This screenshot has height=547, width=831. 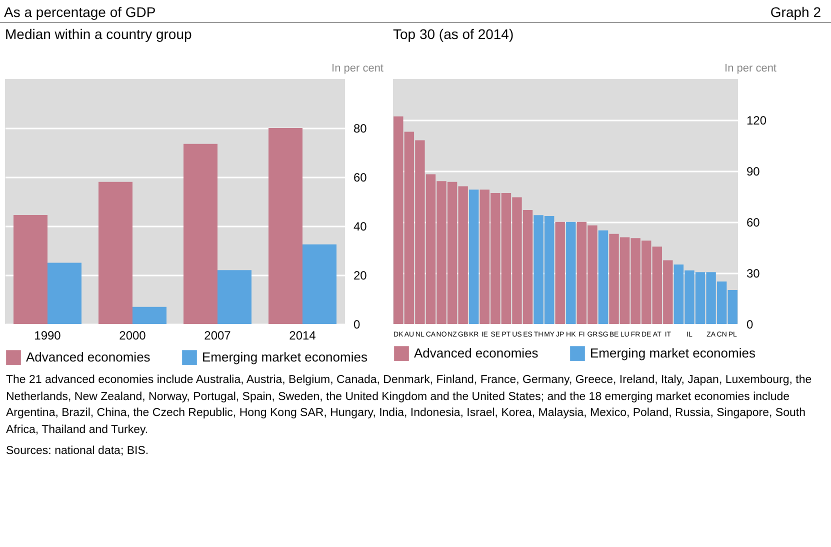 What do you see at coordinates (409, 405) in the screenshot?
I see `text: The 21 advanced economies include Australia, Austria, Belgium, Canada, Denmark, Finland, France, Germany, Greece, Ireland, Italy, Japan, Luxembourg, the Netherlands, New Zealand, Norway, Portugal, Spain, Sweden, the United Kingdom and the United States; and the 18 emerging market economies include Argentina, Brazil, China, the Czech Republic, Hong Kong SAR, Hungary, India, Indonesia, Israel, Korea, Malaysia, Mexico, Poland, Russia, Singapore, South Africa, Thailand and Turkey.` at bounding box center [409, 405].